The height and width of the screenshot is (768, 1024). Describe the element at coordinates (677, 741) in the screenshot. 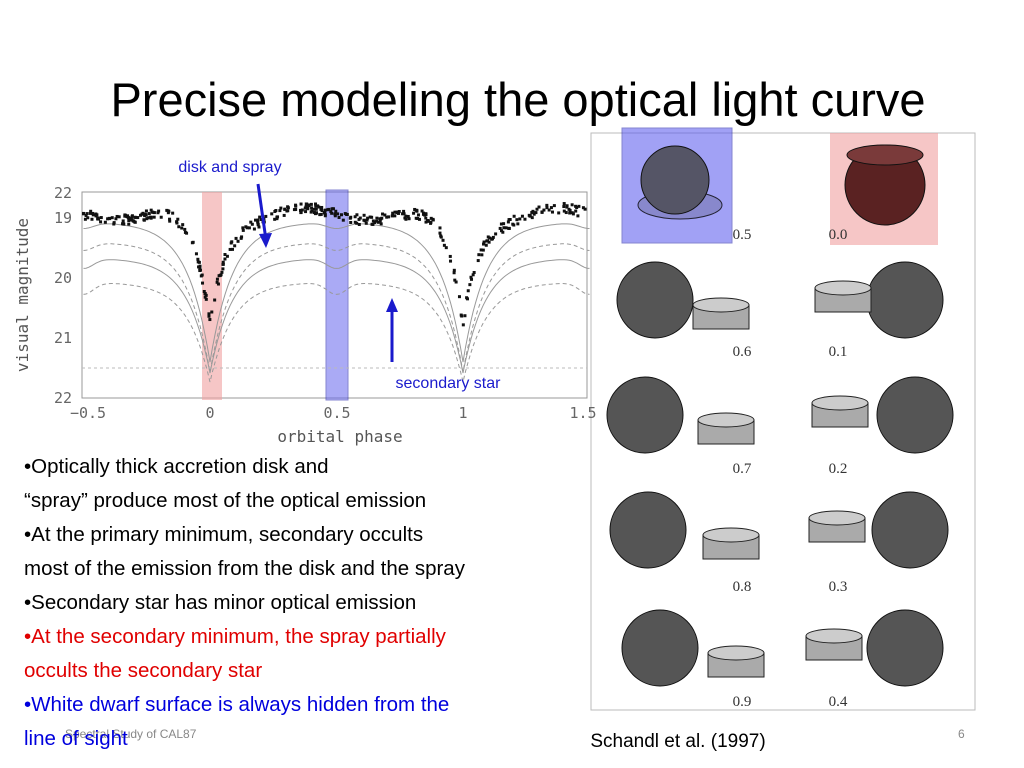

I see `credit: Schandl et al. (1997)` at that location.